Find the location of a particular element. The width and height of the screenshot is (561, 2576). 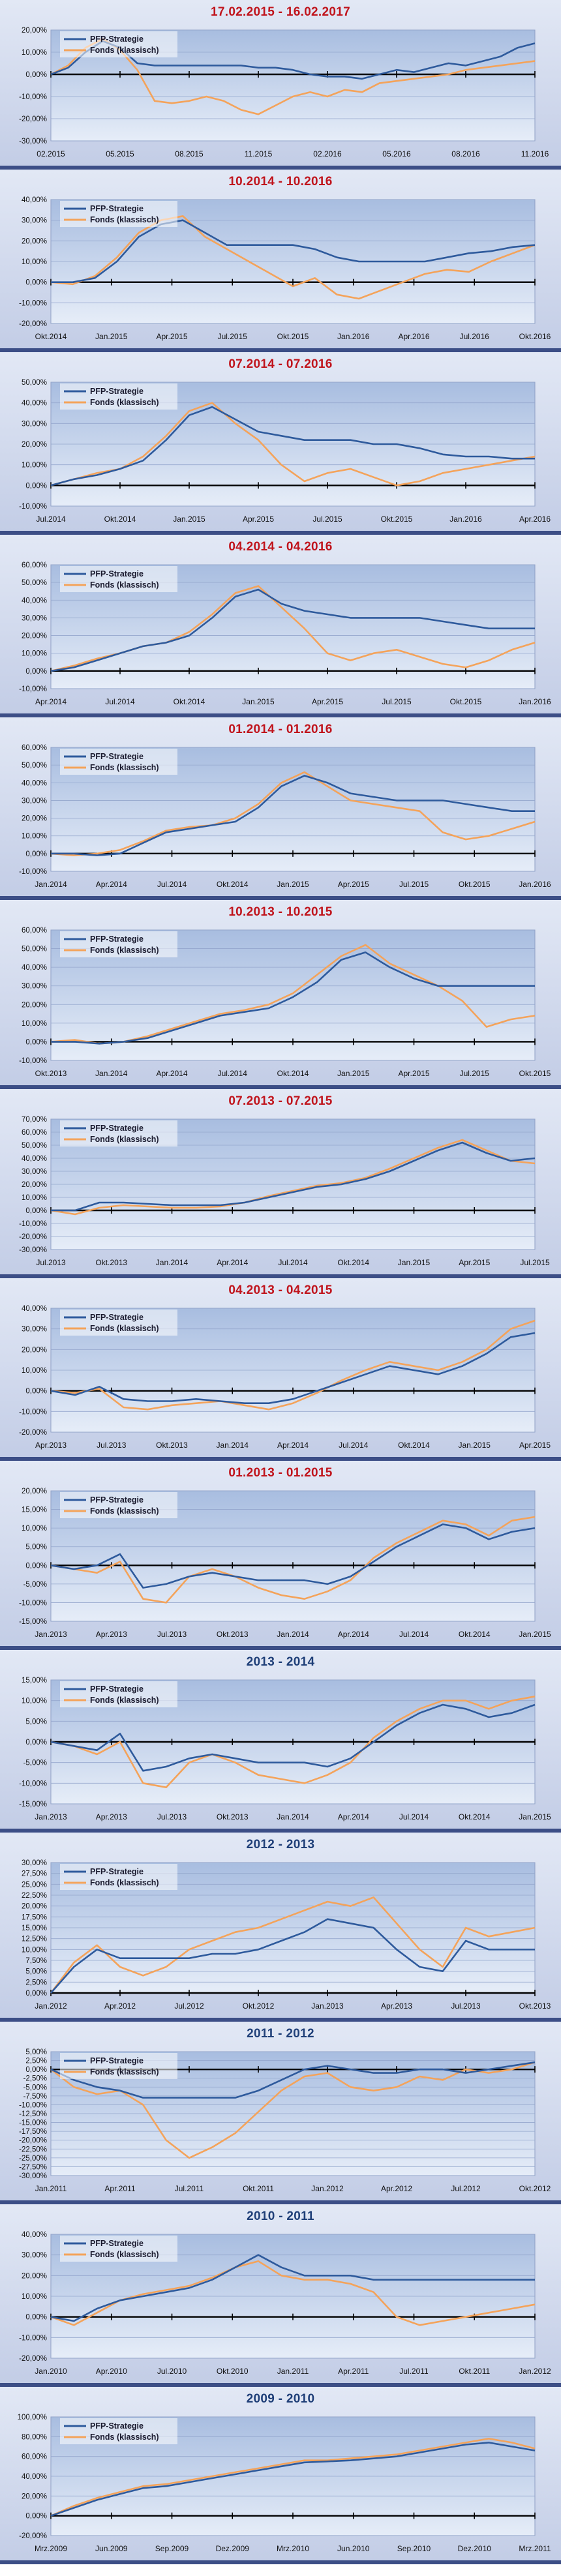

x-tick-label: Jan.2015 is located at coordinates (414, 1262).